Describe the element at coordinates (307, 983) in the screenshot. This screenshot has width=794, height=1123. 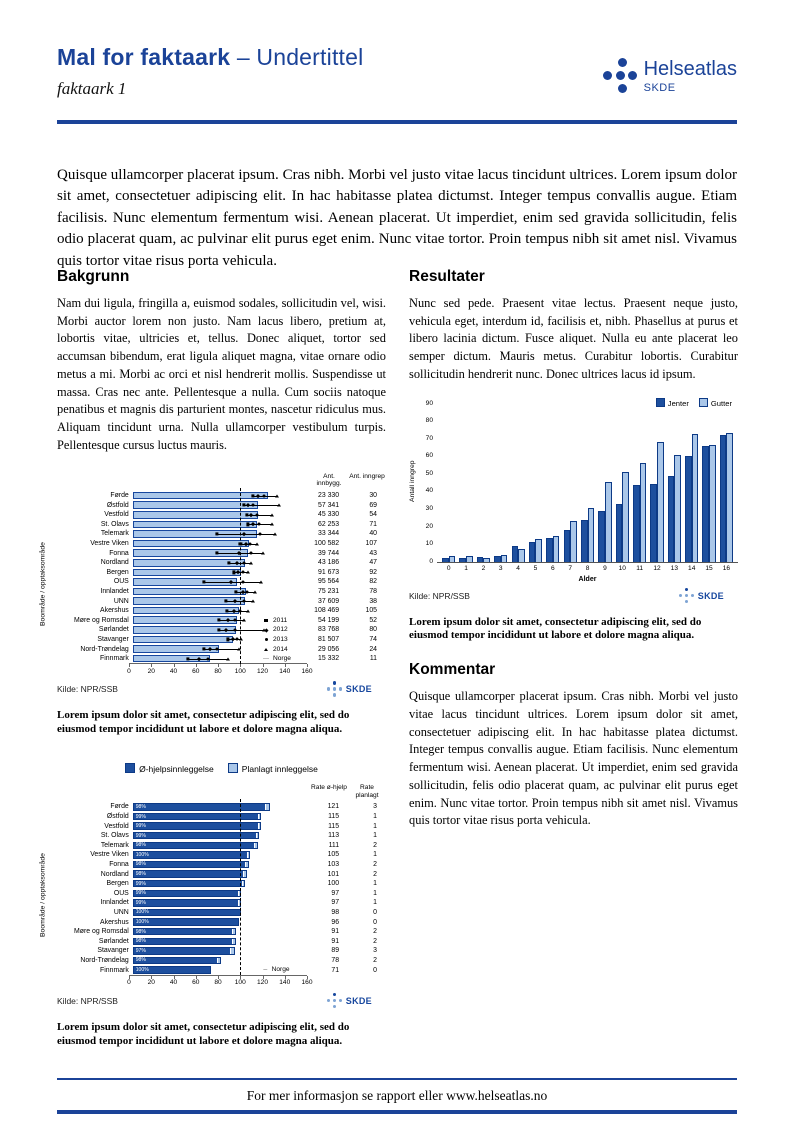
I see `axis-tick-label: 160` at that location.